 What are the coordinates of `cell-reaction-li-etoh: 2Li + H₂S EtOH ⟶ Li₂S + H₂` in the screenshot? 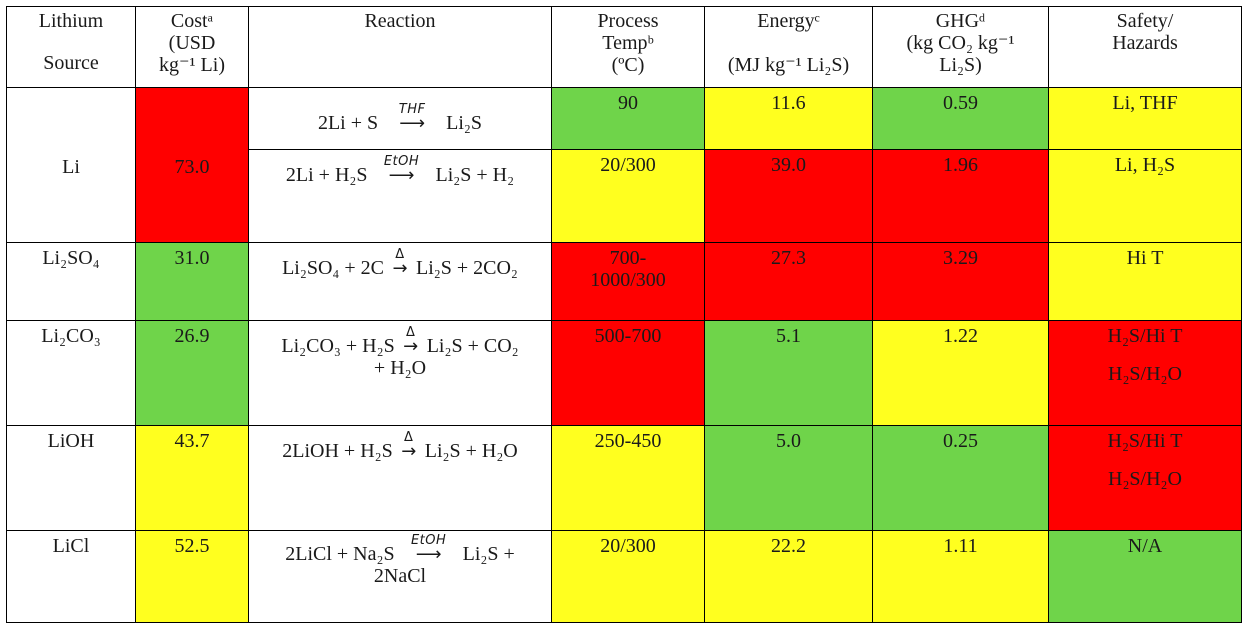 It's located at (400, 196).